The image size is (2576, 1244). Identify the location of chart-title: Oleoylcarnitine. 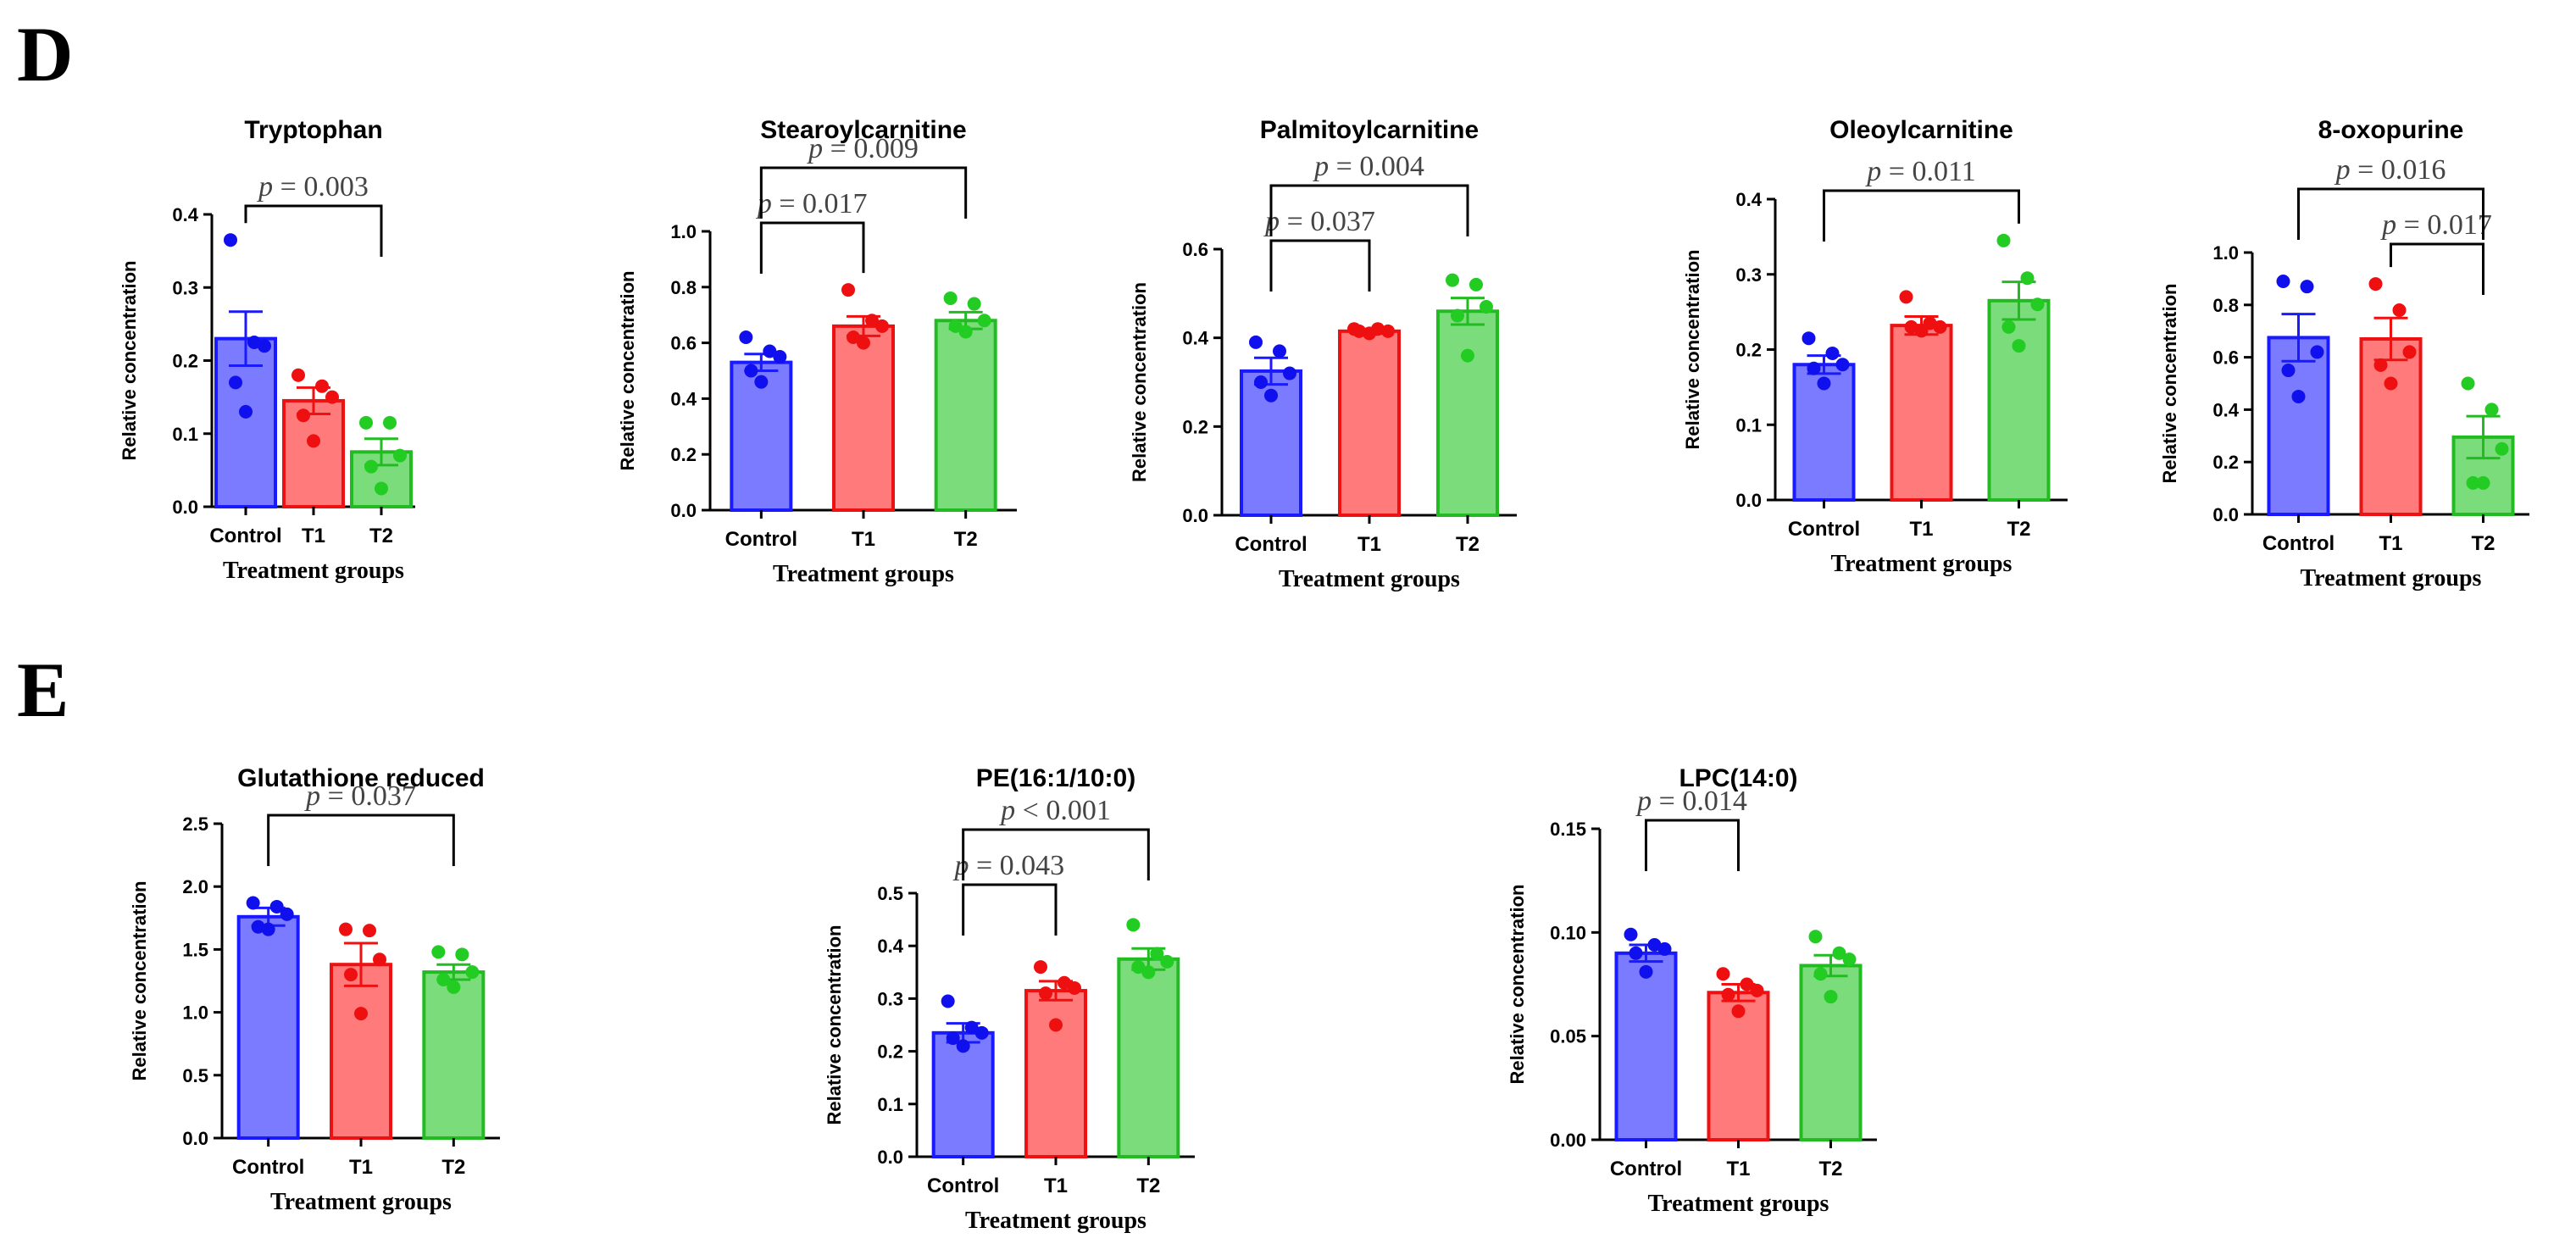
(1921, 130).